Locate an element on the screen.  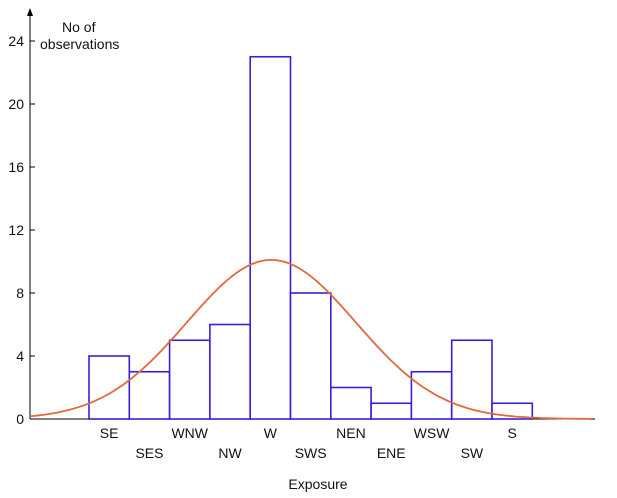
category-label: W is located at coordinates (271, 433).